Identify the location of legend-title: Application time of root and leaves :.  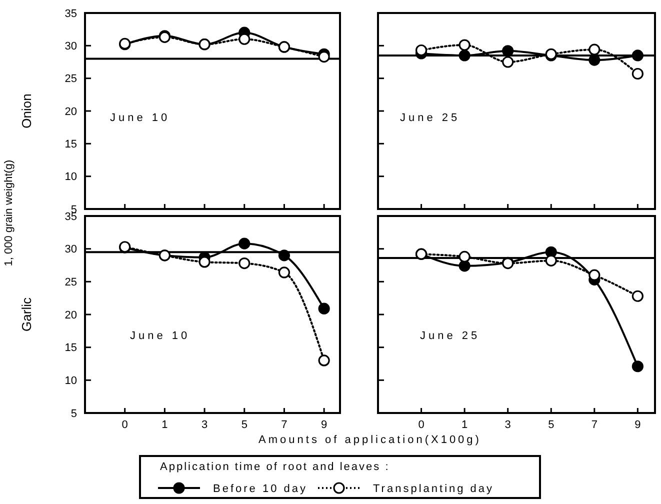
(275, 467).